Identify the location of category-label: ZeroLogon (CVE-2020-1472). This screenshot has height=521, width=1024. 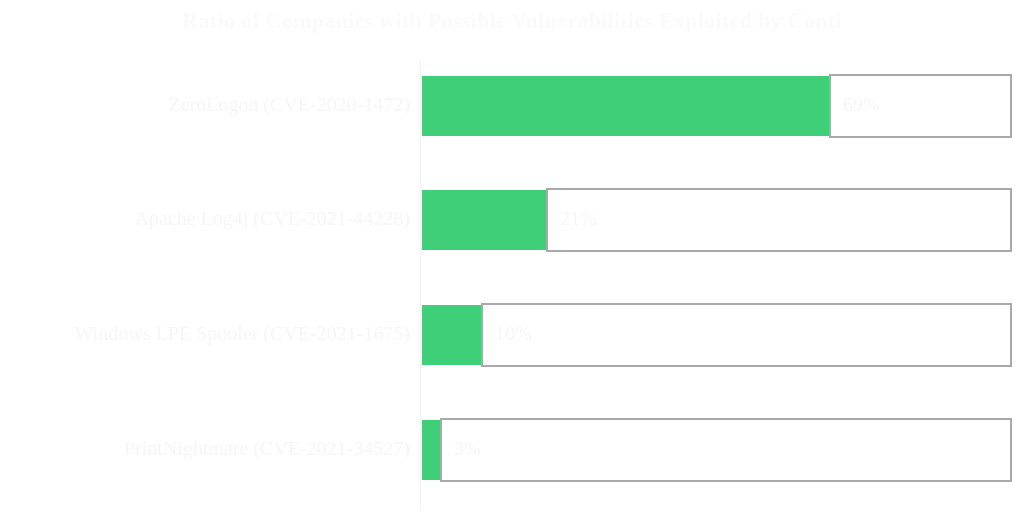
(289, 105).